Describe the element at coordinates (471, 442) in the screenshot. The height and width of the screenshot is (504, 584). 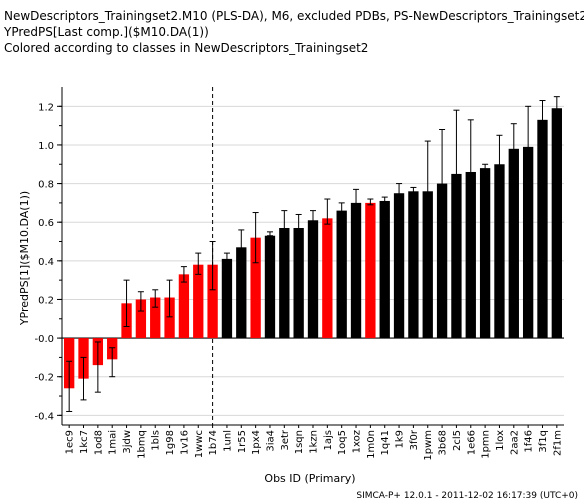
I see `x-tick-label: 1e66` at that location.